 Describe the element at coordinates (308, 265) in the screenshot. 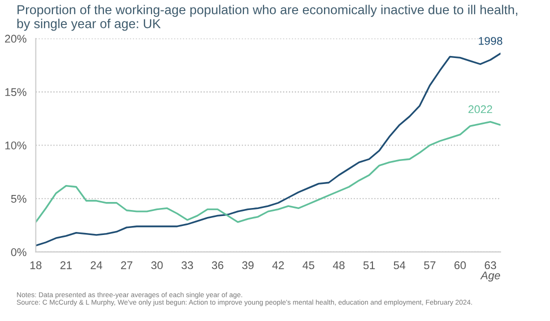

I see `x-tick-label: 45` at that location.